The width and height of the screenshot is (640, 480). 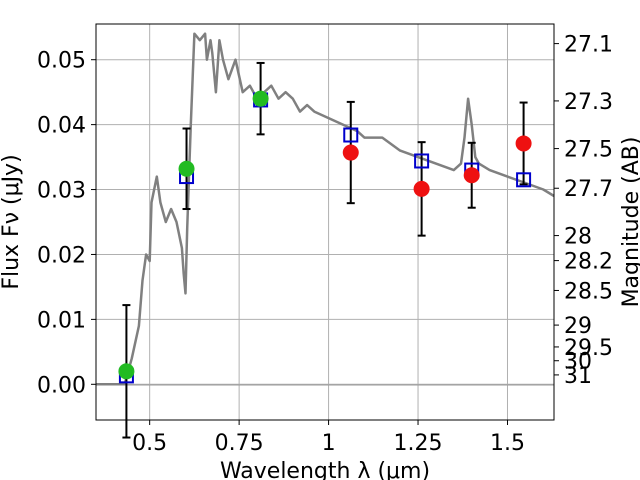 I want to click on x-tick-label: 0.5, so click(x=149, y=443).